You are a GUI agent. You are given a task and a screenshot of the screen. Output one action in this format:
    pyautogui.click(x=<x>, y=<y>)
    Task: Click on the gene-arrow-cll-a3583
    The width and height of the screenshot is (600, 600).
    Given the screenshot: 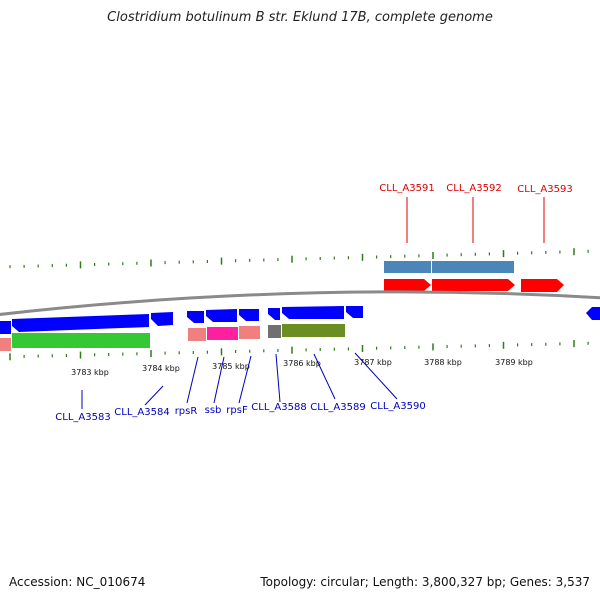 What is the action you would take?
    pyautogui.click(x=80, y=323)
    